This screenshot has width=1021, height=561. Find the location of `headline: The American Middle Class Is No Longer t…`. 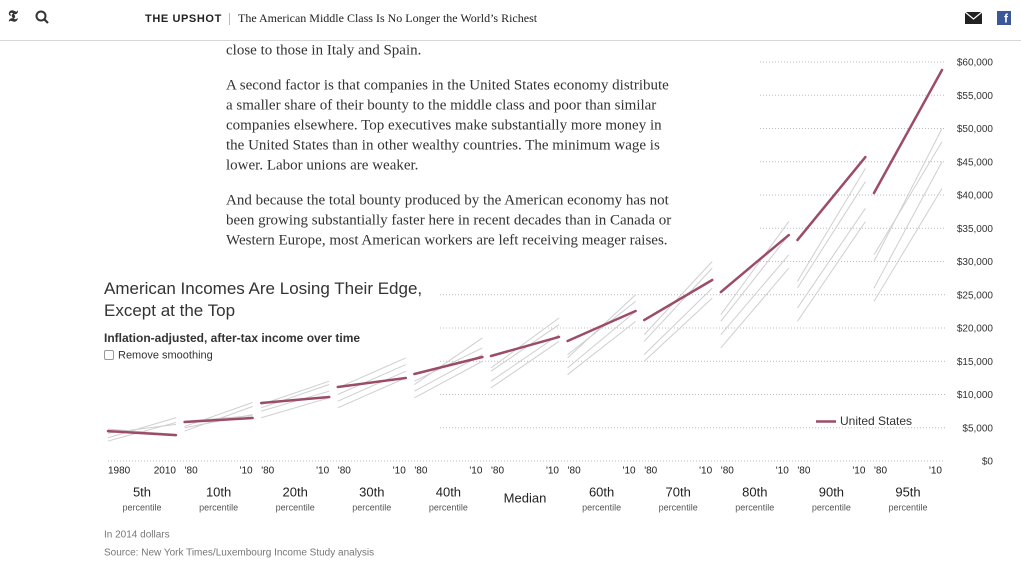

headline: The American Middle Class Is No Longer t… is located at coordinates (388, 18).